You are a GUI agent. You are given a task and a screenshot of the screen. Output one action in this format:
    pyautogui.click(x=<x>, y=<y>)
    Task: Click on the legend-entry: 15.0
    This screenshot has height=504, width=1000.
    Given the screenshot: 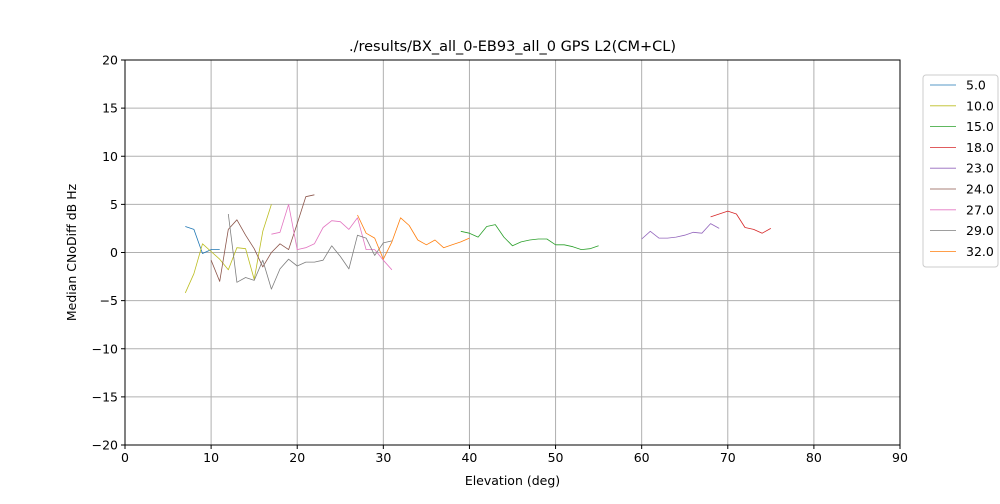 What is the action you would take?
    pyautogui.click(x=962, y=126)
    